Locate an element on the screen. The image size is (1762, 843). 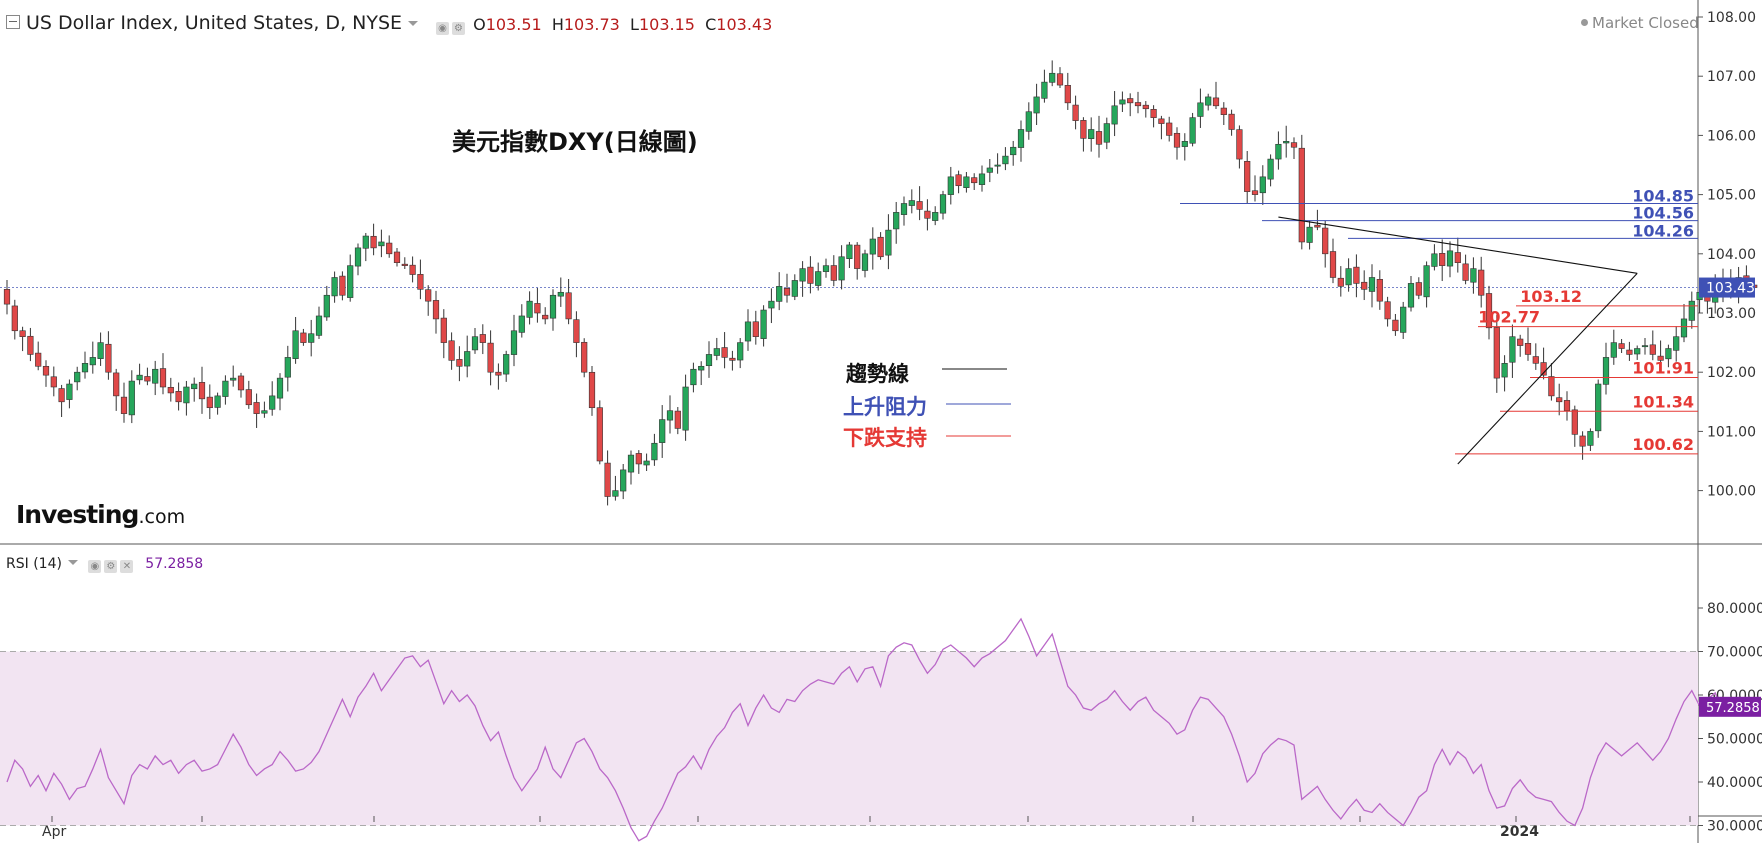
close-value: 103.43 is located at coordinates (744, 24).